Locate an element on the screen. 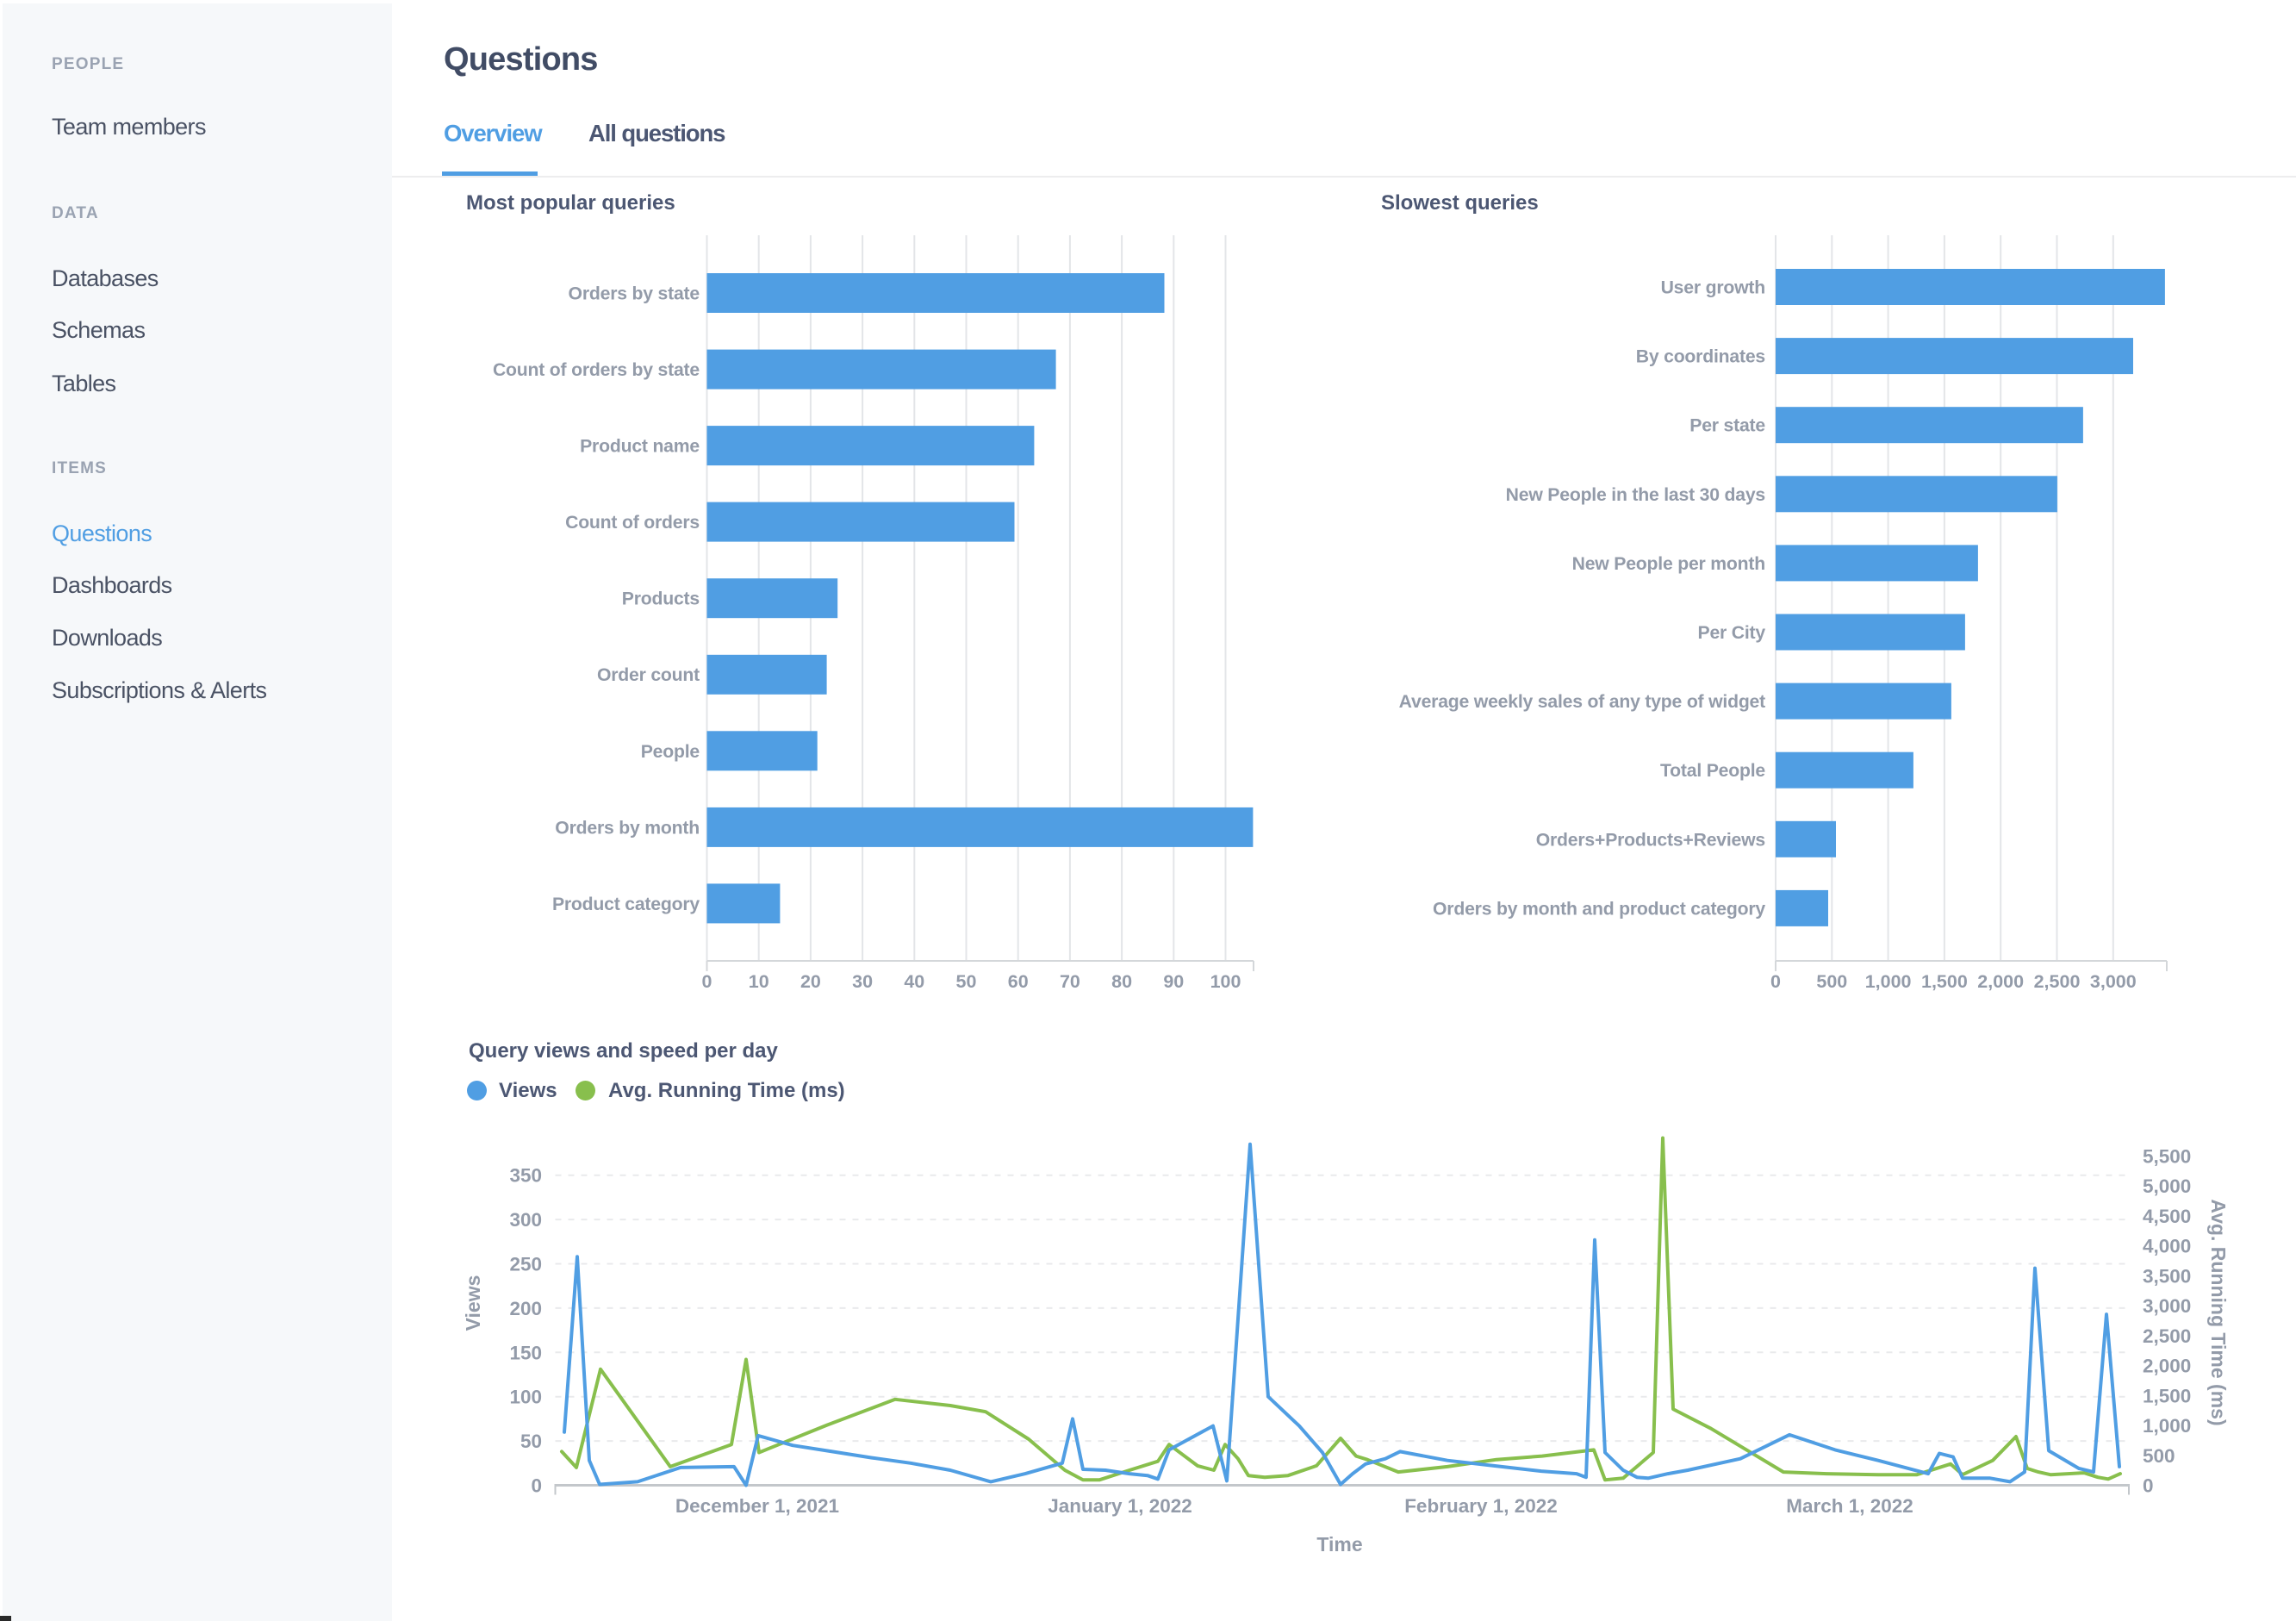 This screenshot has width=2296, height=1621. svg-text: February 1, 2022 is located at coordinates (1481, 1506).